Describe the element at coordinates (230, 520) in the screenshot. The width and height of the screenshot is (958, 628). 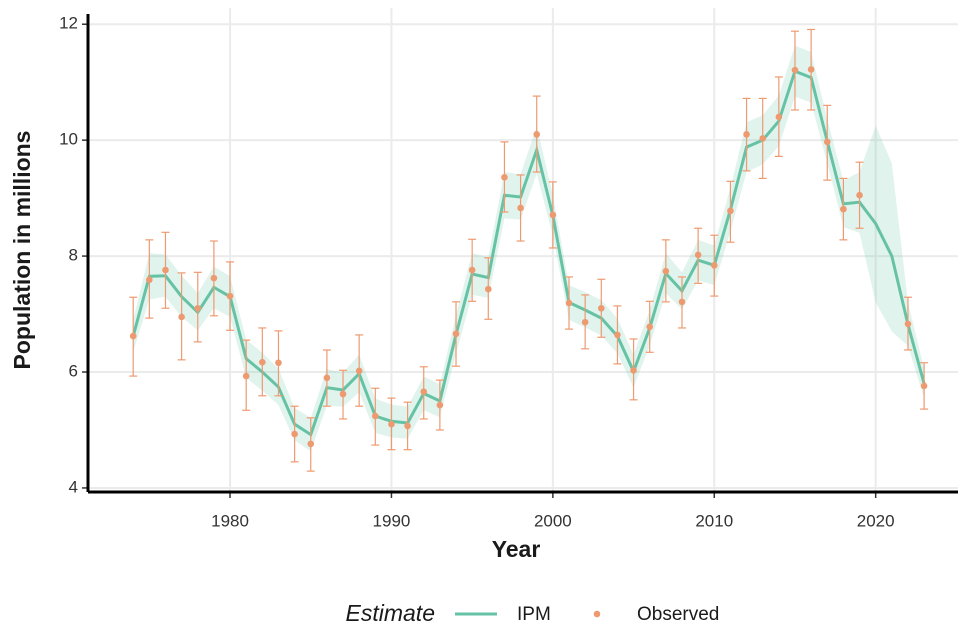
I see `x-tick-label: 1980` at that location.